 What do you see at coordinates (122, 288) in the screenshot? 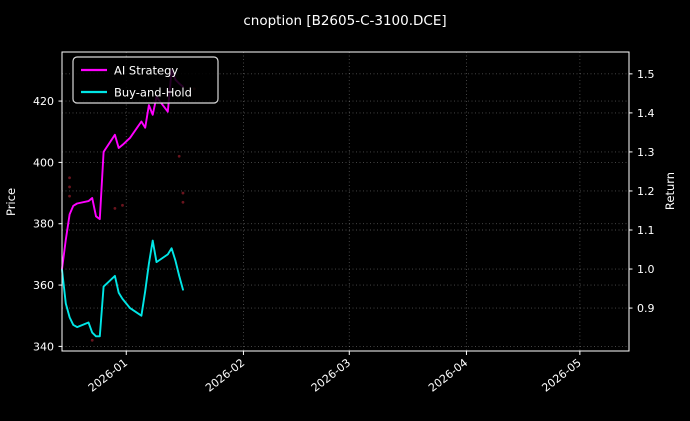
I see `line-buy-and-hold` at bounding box center [122, 288].